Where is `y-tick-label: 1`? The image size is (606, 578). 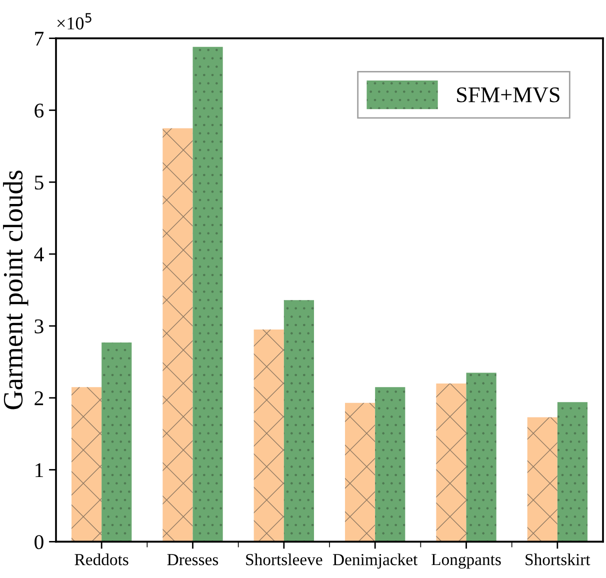
y-tick-label: 1 is located at coordinates (39, 470).